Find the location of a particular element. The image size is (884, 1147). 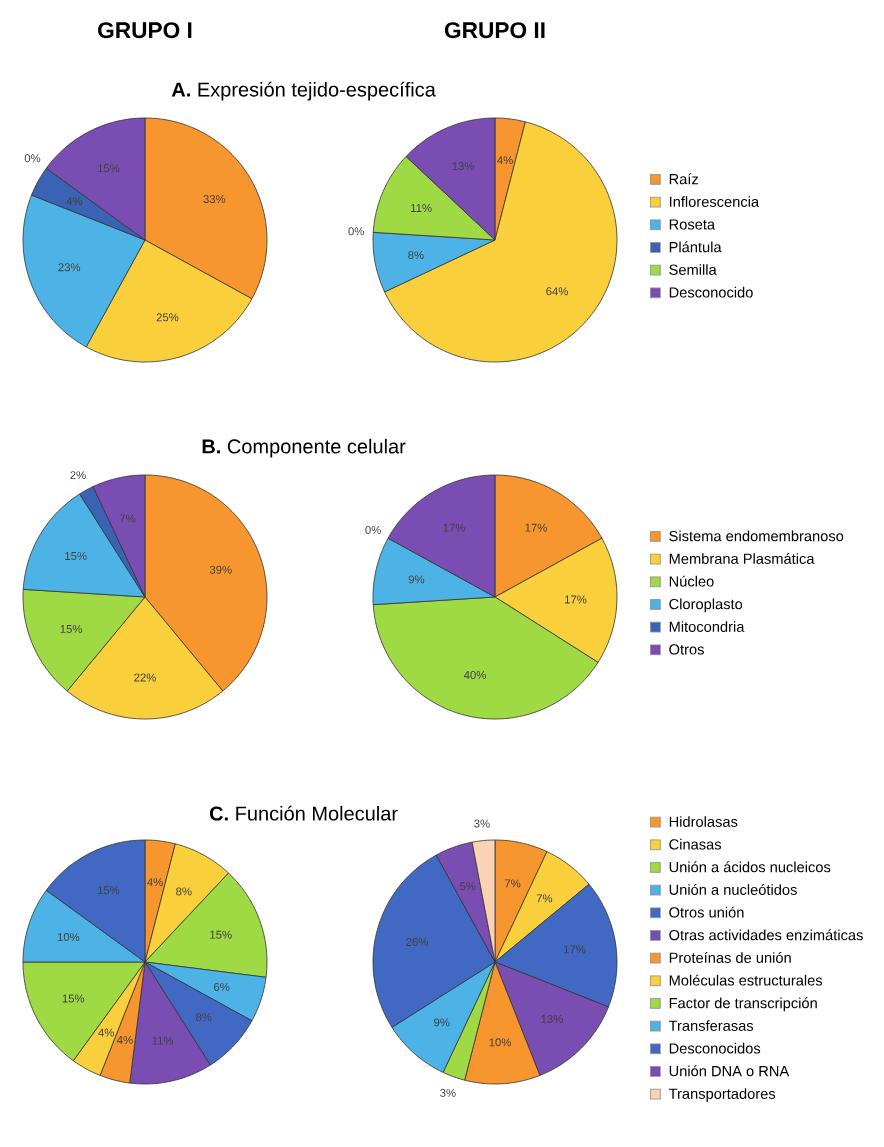

chart-title: GRUPO II is located at coordinates (494, 30).